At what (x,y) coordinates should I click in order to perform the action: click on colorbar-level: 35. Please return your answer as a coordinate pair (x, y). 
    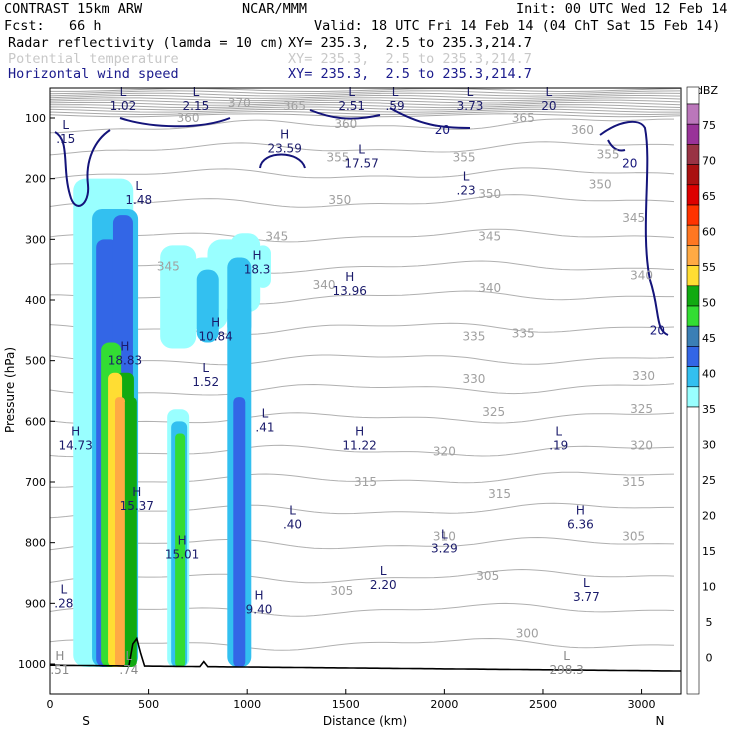
    Looking at the image, I should click on (709, 409).